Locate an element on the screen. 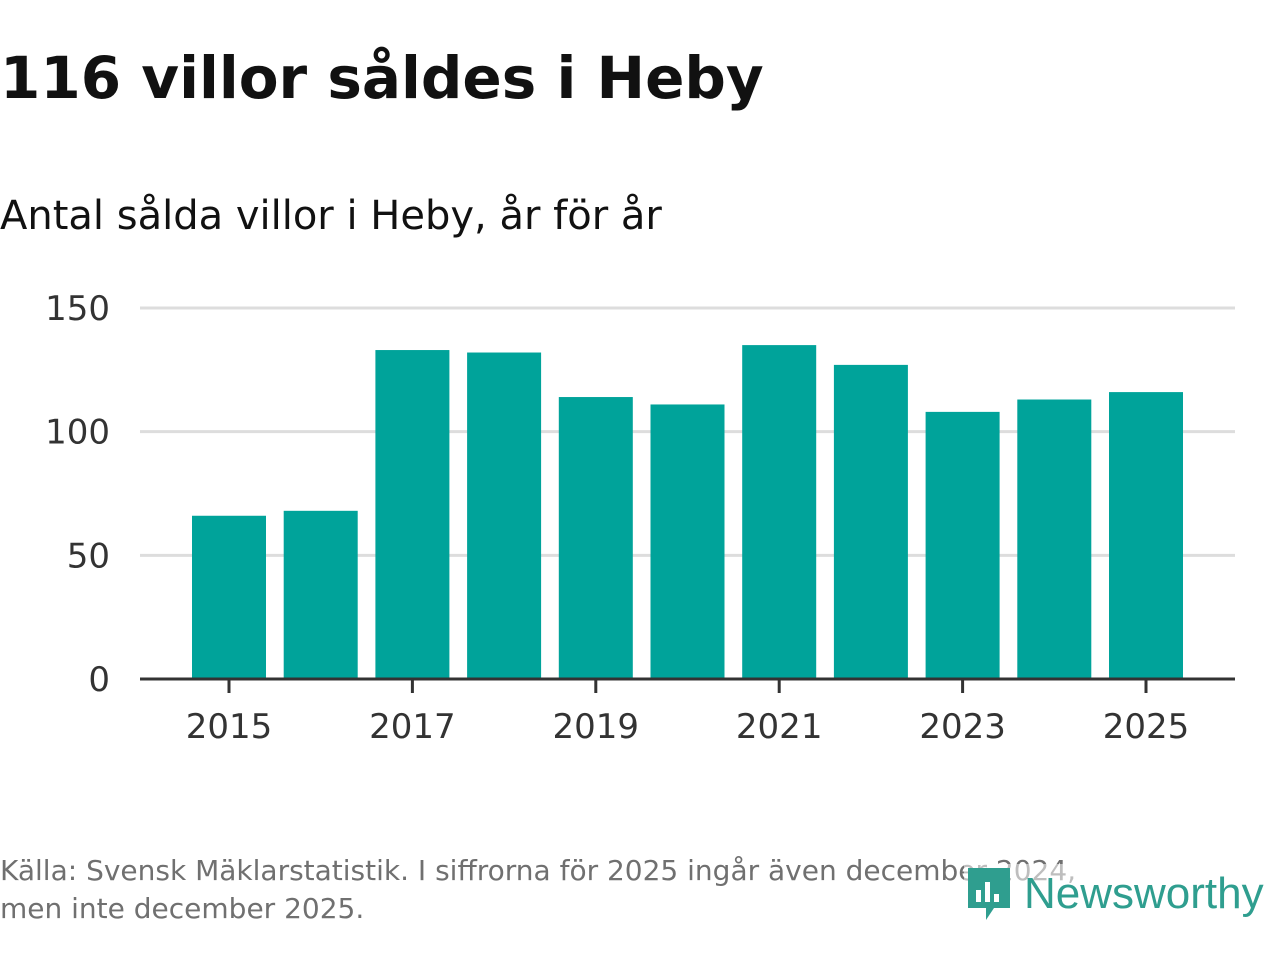 The height and width of the screenshot is (960, 1280). x-tick-label-2021: 2021 is located at coordinates (779, 727).